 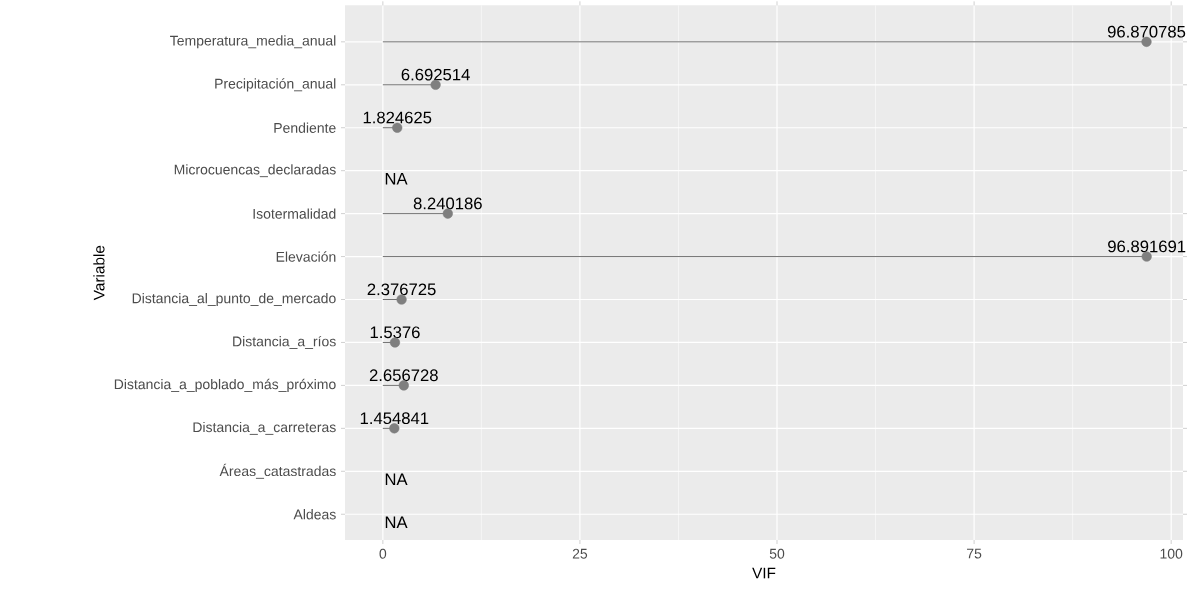 What do you see at coordinates (395, 332) in the screenshot?
I see `data-label: 1.5376` at bounding box center [395, 332].